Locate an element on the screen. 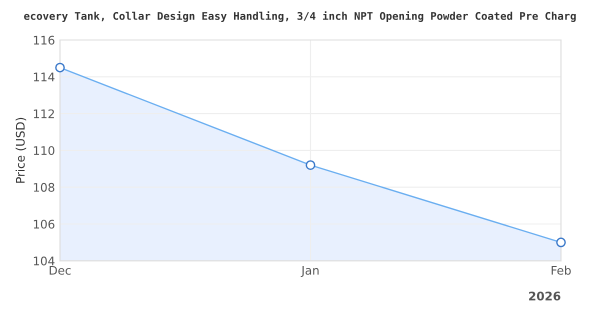  y-tick-label: 104 is located at coordinates (44, 261).